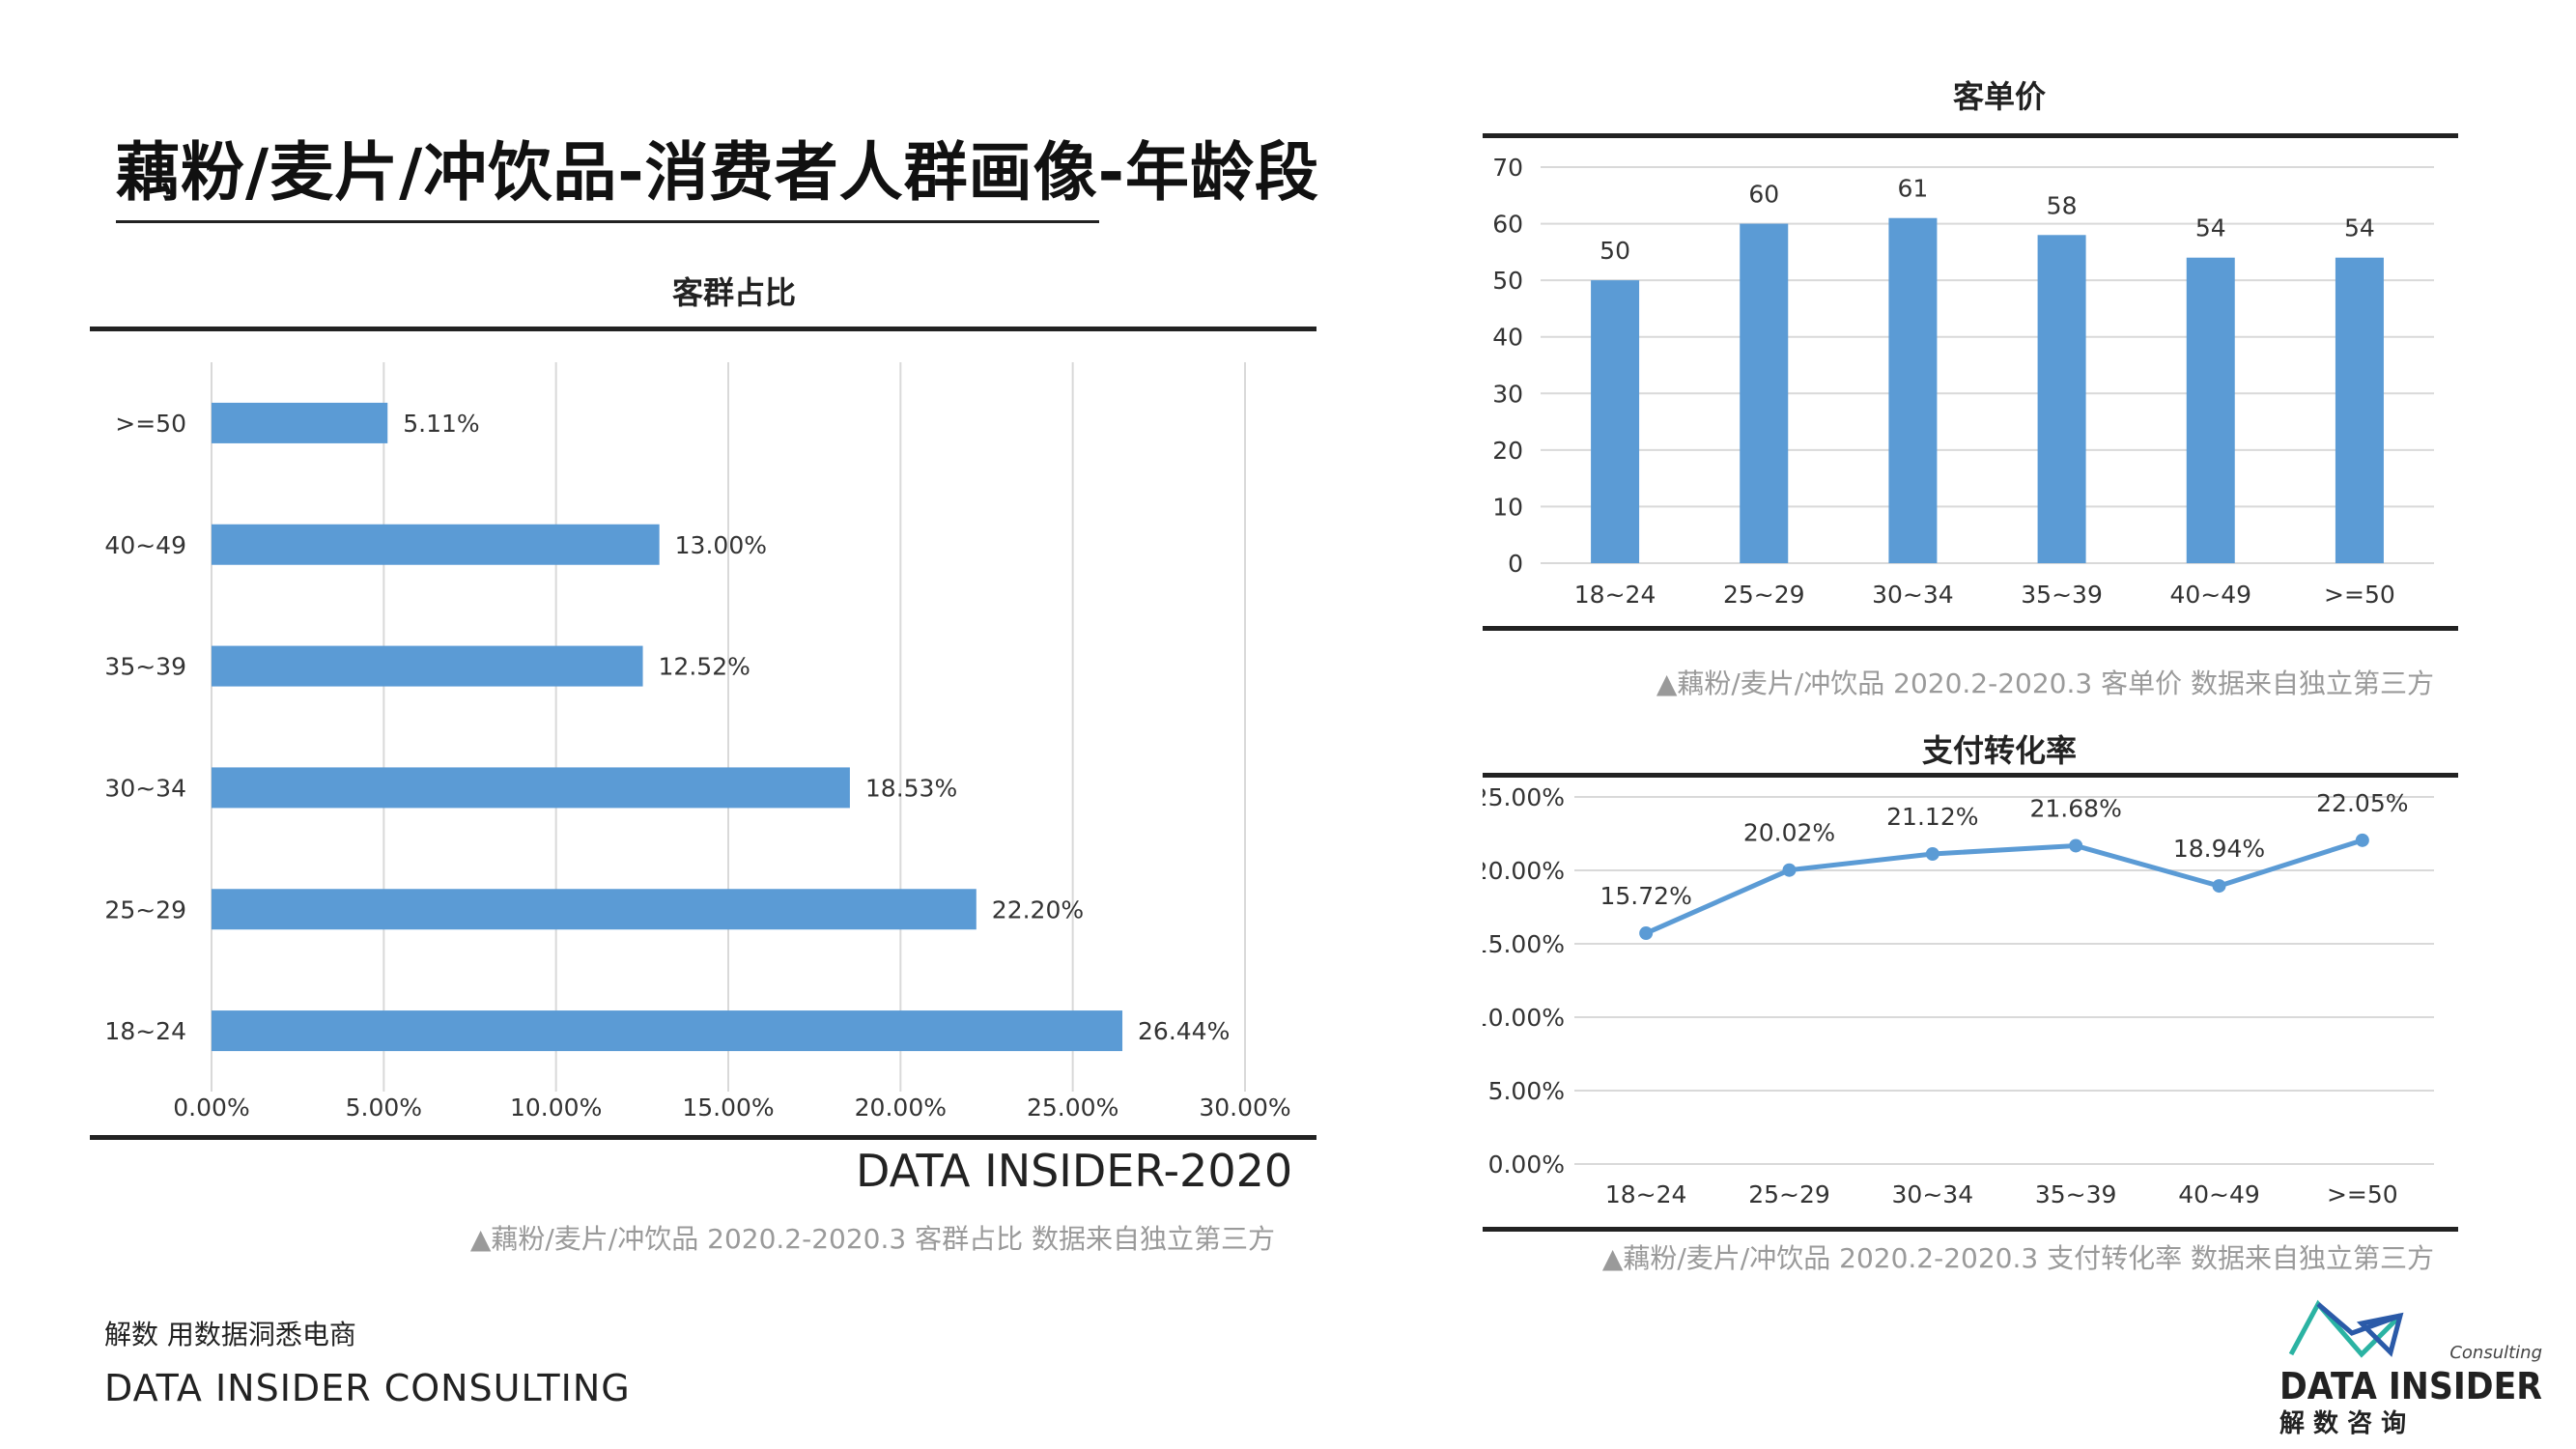  What do you see at coordinates (2410, 1386) in the screenshot?
I see `logo-brand-text: DATA INSIDER` at bounding box center [2410, 1386].